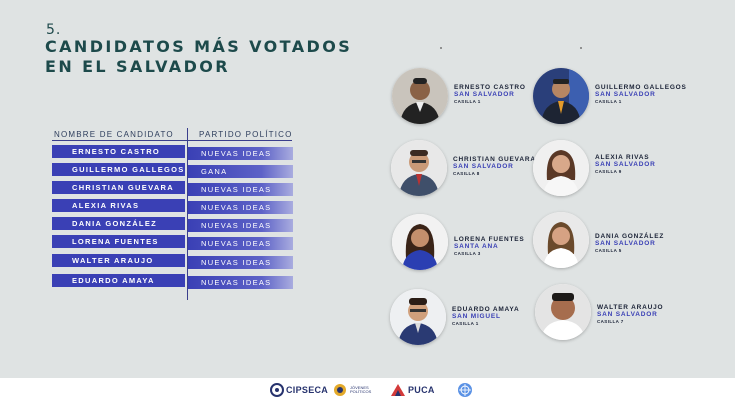 The height and width of the screenshot is (400, 735). I want to click on candidate-name-cell: CHRISTIAN GUEVARA, so click(118, 187).